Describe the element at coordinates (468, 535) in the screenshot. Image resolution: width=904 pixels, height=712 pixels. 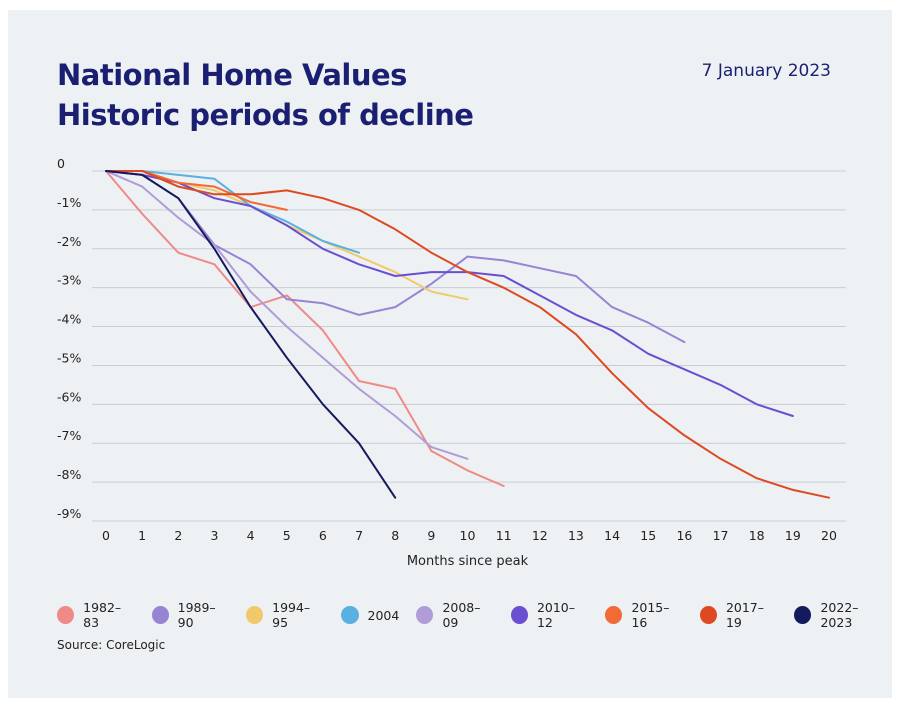
I see `x-tick-label: 10` at that location.